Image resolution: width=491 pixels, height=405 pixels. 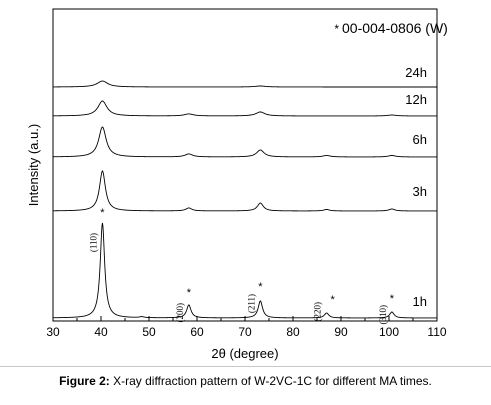 What do you see at coordinates (180, 313) in the screenshot?
I see `hkl-label: (200)` at bounding box center [180, 313].